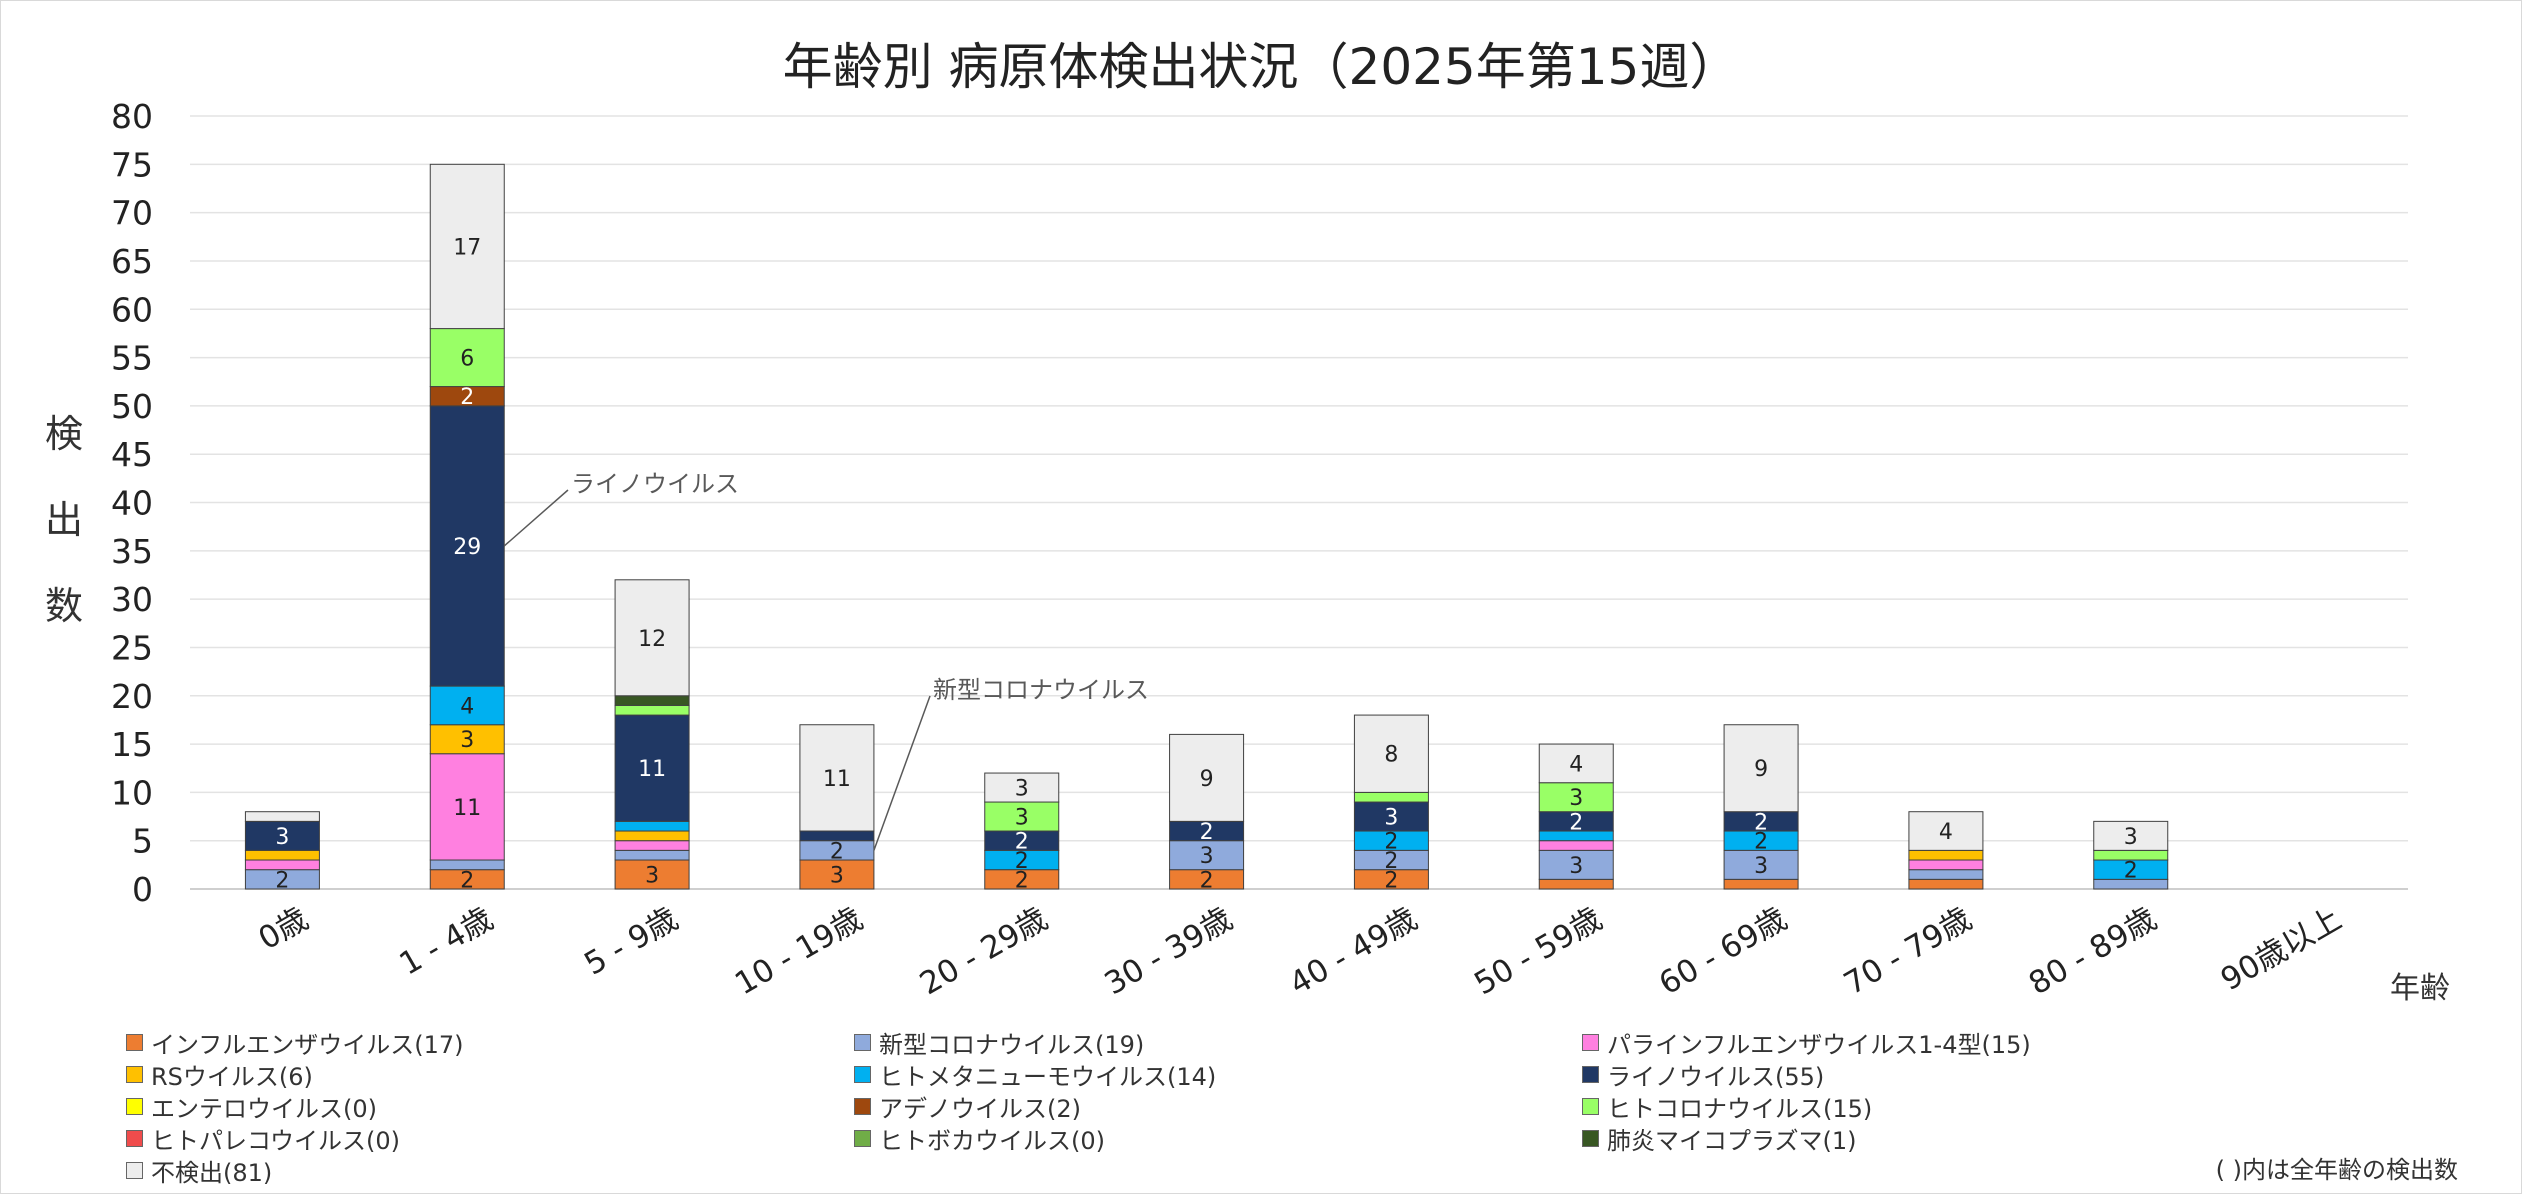 The width and height of the screenshot is (2522, 1194). What do you see at coordinates (132, 647) in the screenshot?
I see `y-tick-label: 25` at bounding box center [132, 647].